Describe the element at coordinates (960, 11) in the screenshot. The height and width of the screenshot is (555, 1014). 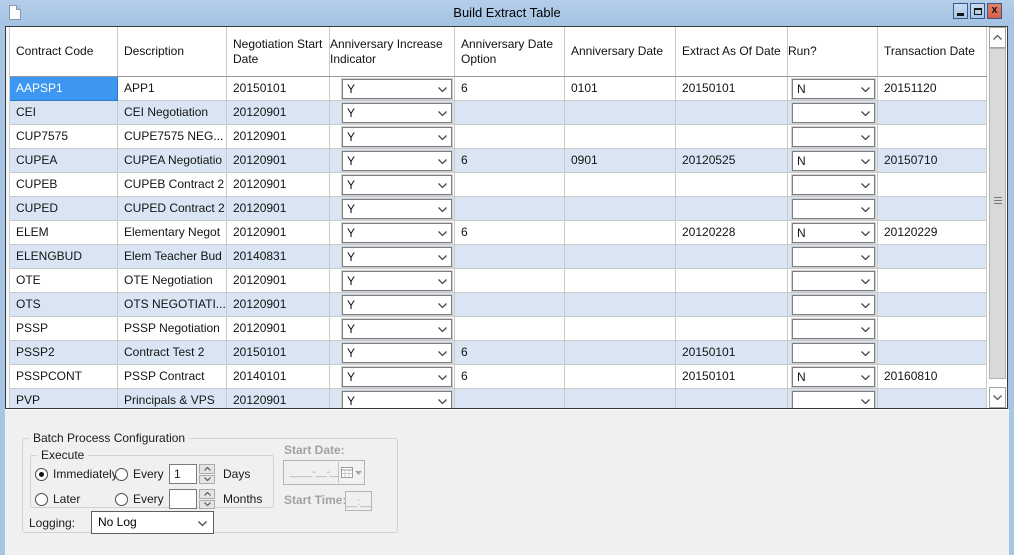
I see `minimize-button` at that location.